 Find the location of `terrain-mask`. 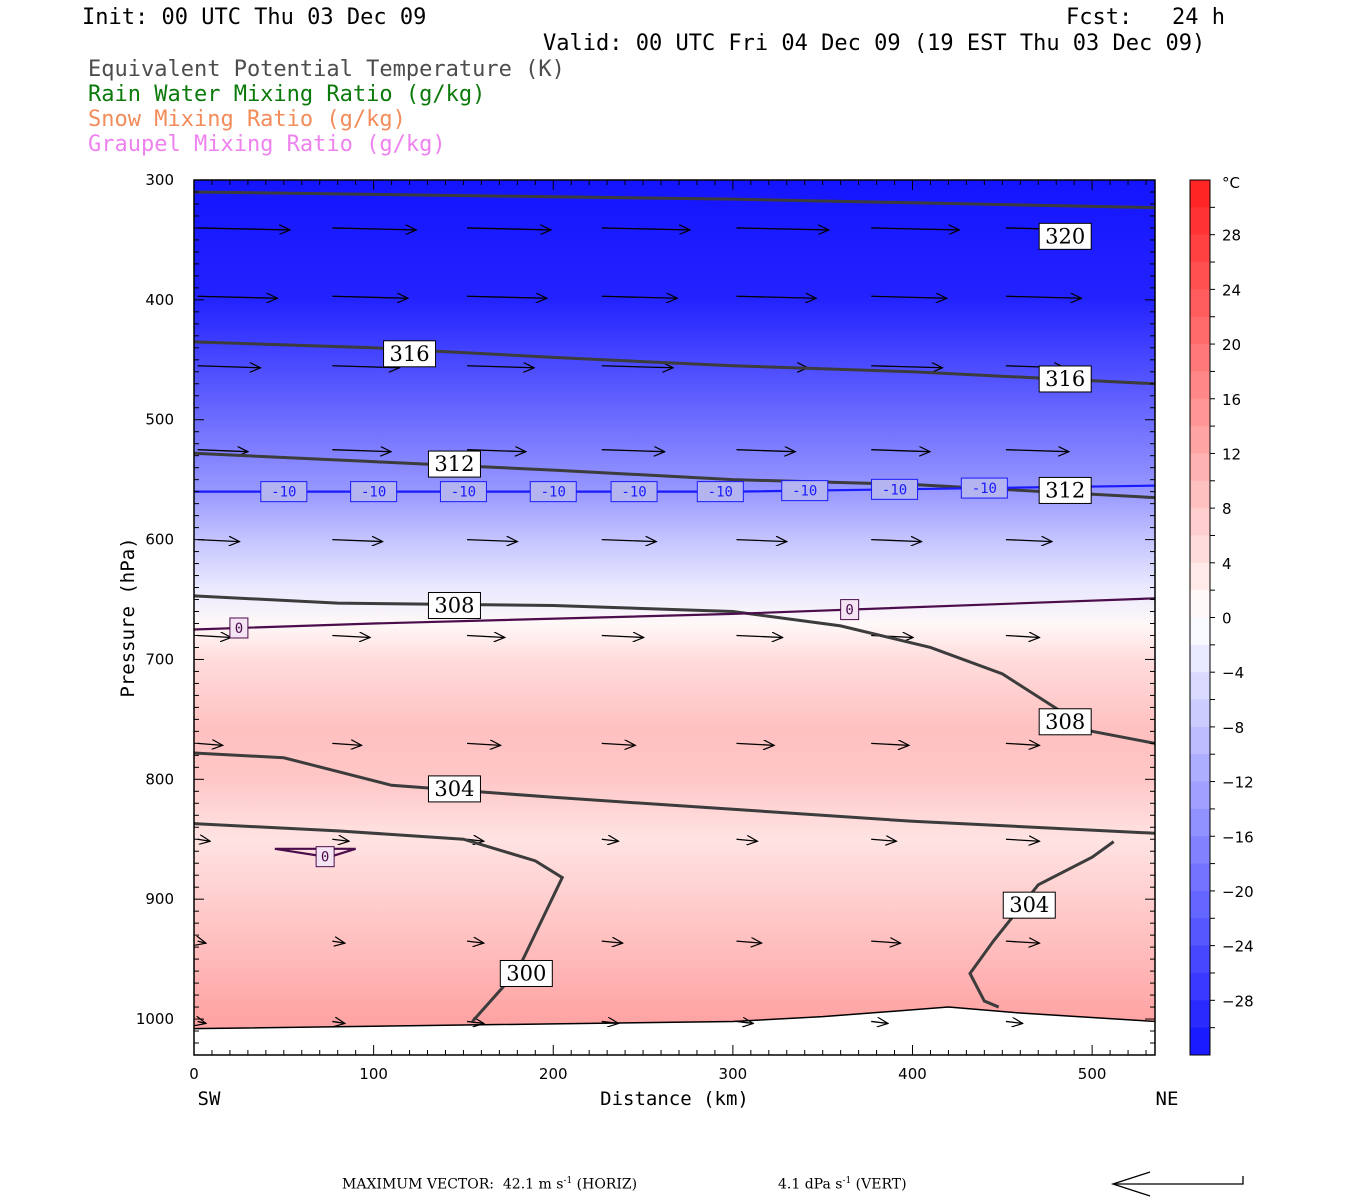

terrain-mask is located at coordinates (674, 1031).